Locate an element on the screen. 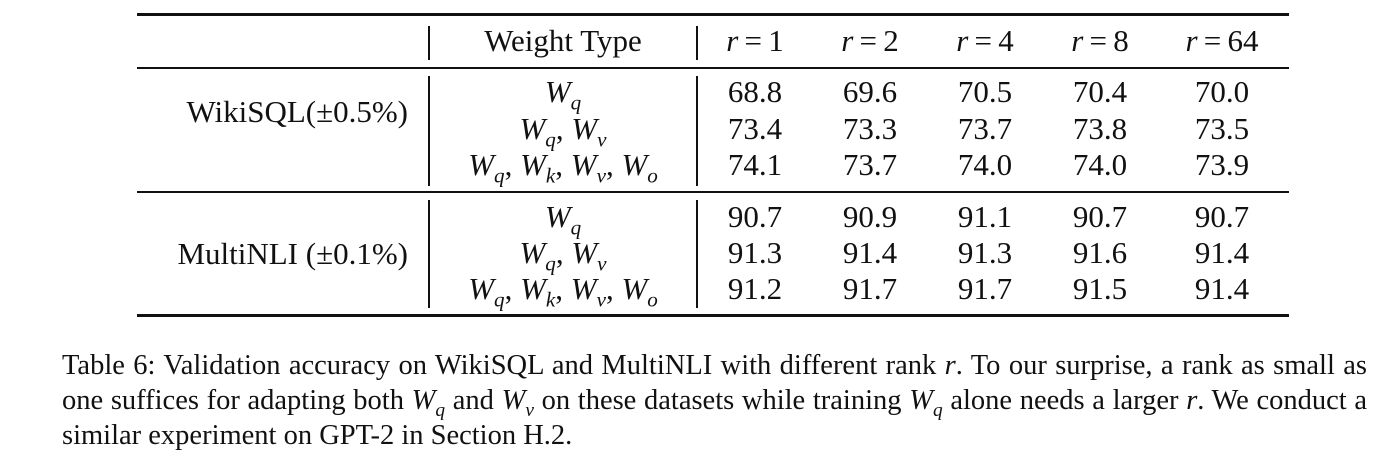  caption-wv: Wv is located at coordinates (517, 403).